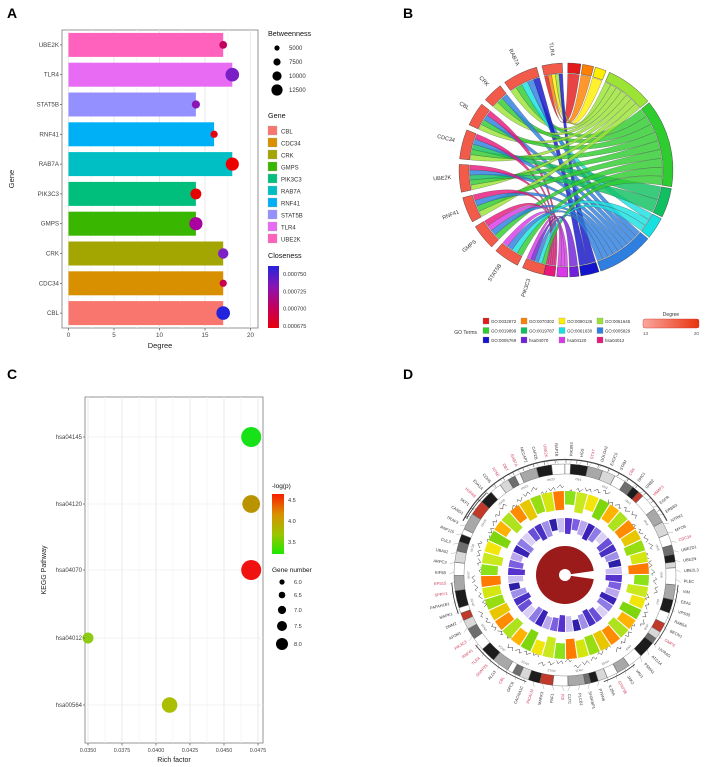 The image size is (718, 767). What do you see at coordinates (453, 520) in the screenshot?
I see `circos-gene-label: TRAF3` at bounding box center [453, 520].